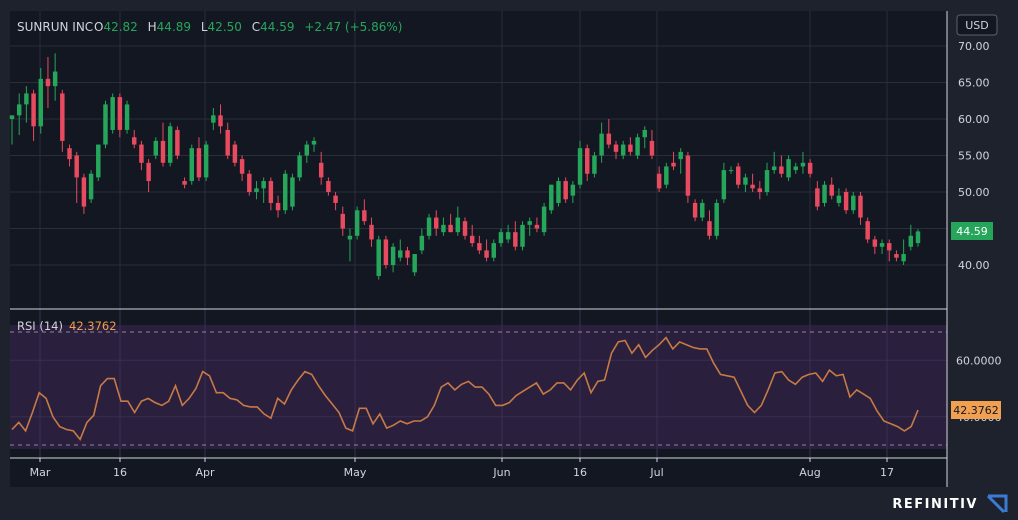 Image resolution: width=1018 pixels, height=520 pixels. What do you see at coordinates (462, 468) in the screenshot?
I see `x-axis-ticks: Mar 16 Apr May Jun 16 Jul Aug 17` at bounding box center [462, 468].